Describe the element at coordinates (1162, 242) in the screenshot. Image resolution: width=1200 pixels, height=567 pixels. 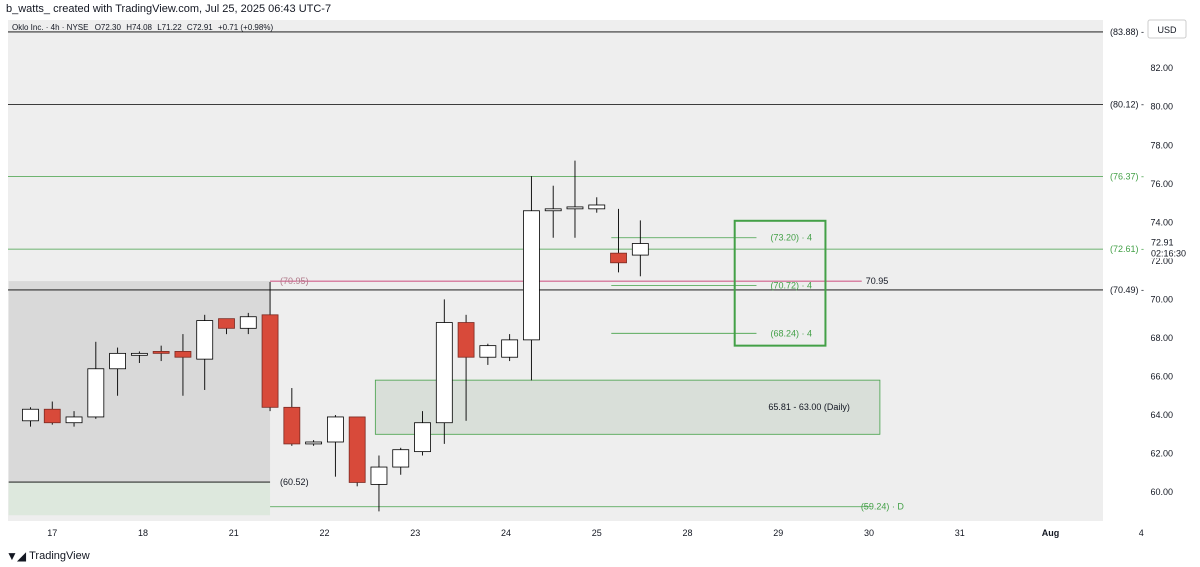
I see `last-price-value: 72.91` at that location.